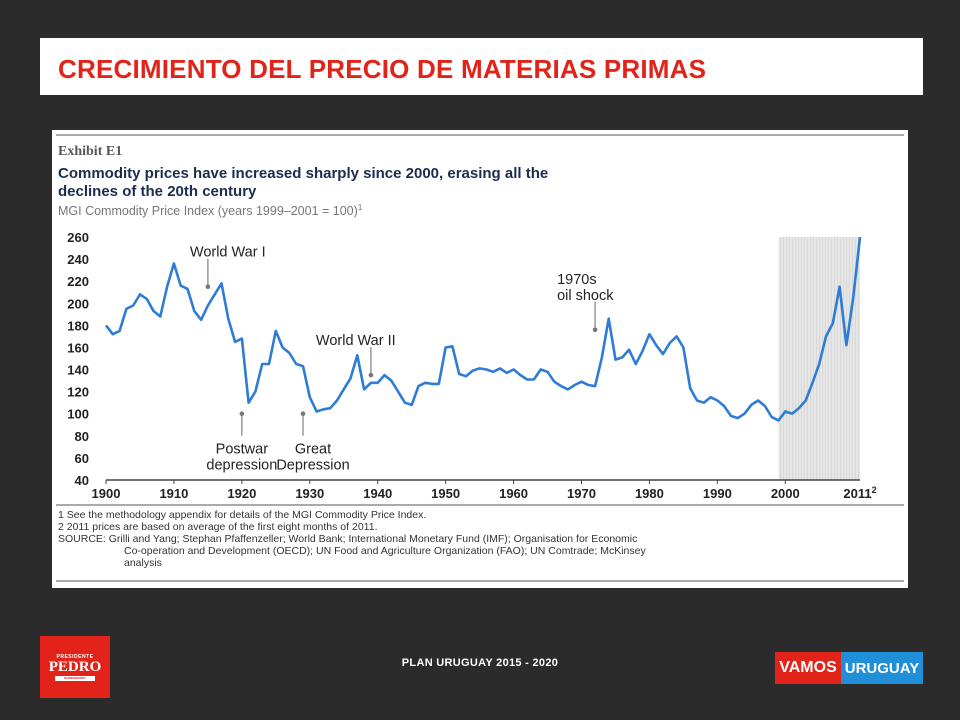 The height and width of the screenshot is (720, 960). What do you see at coordinates (717, 493) in the screenshot?
I see `x-tick-label: 1990` at bounding box center [717, 493].